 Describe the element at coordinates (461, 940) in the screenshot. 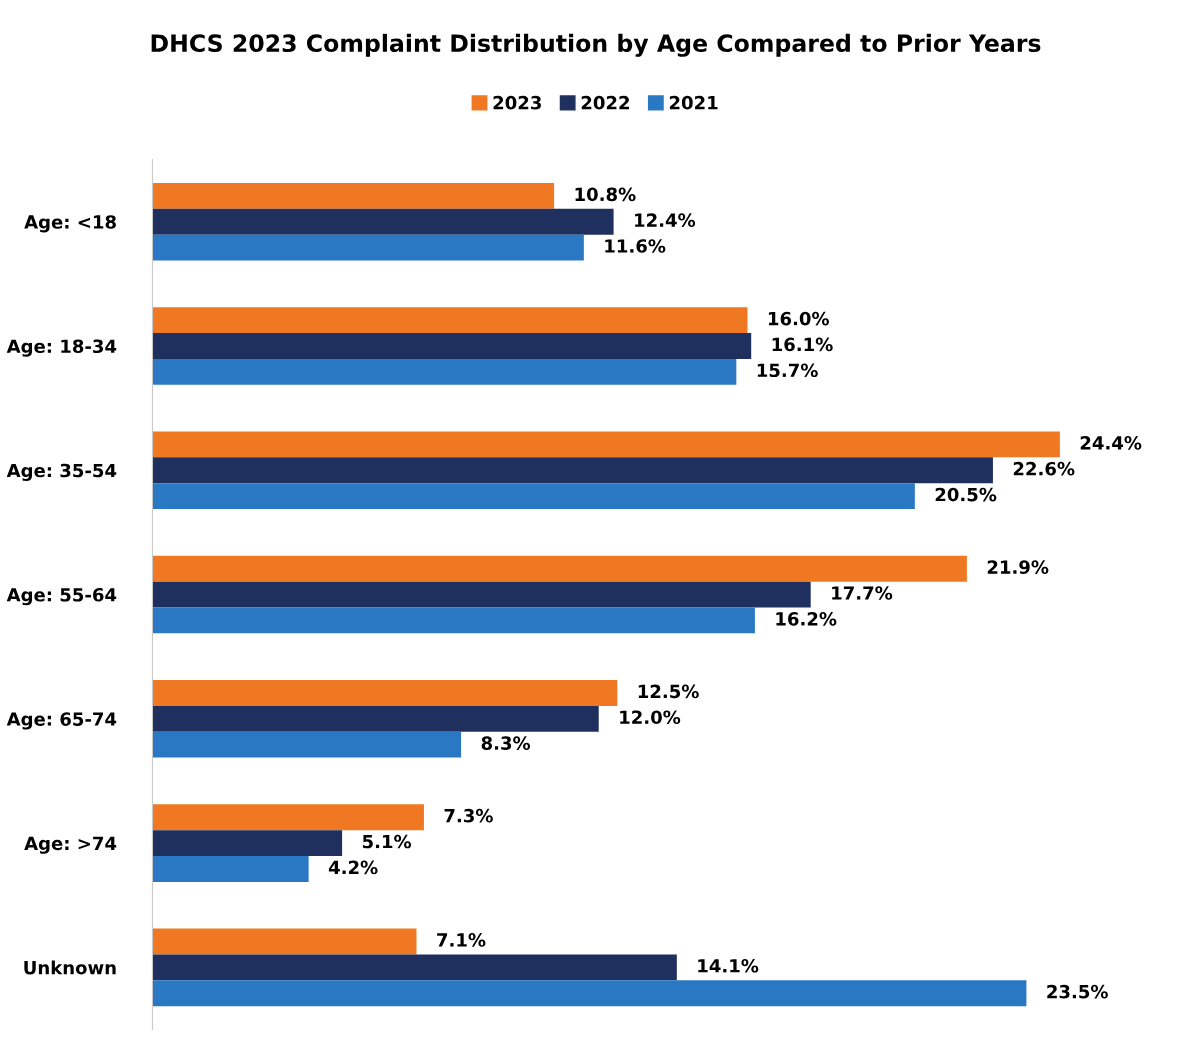

I see `data-label: 7.1%` at that location.